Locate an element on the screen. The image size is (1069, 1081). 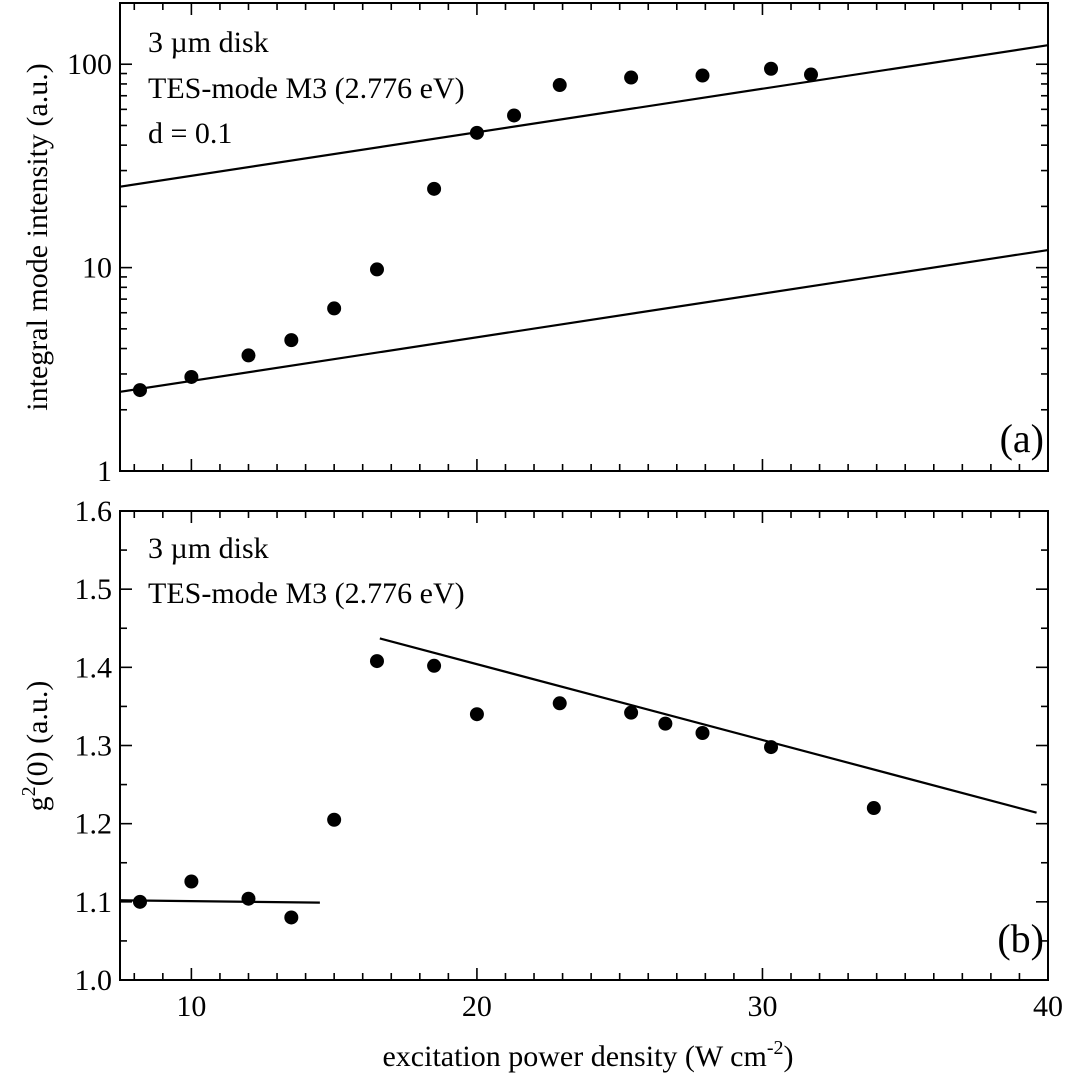
panel-b-y-axis-title-g: g is located at coordinates (37, 803).